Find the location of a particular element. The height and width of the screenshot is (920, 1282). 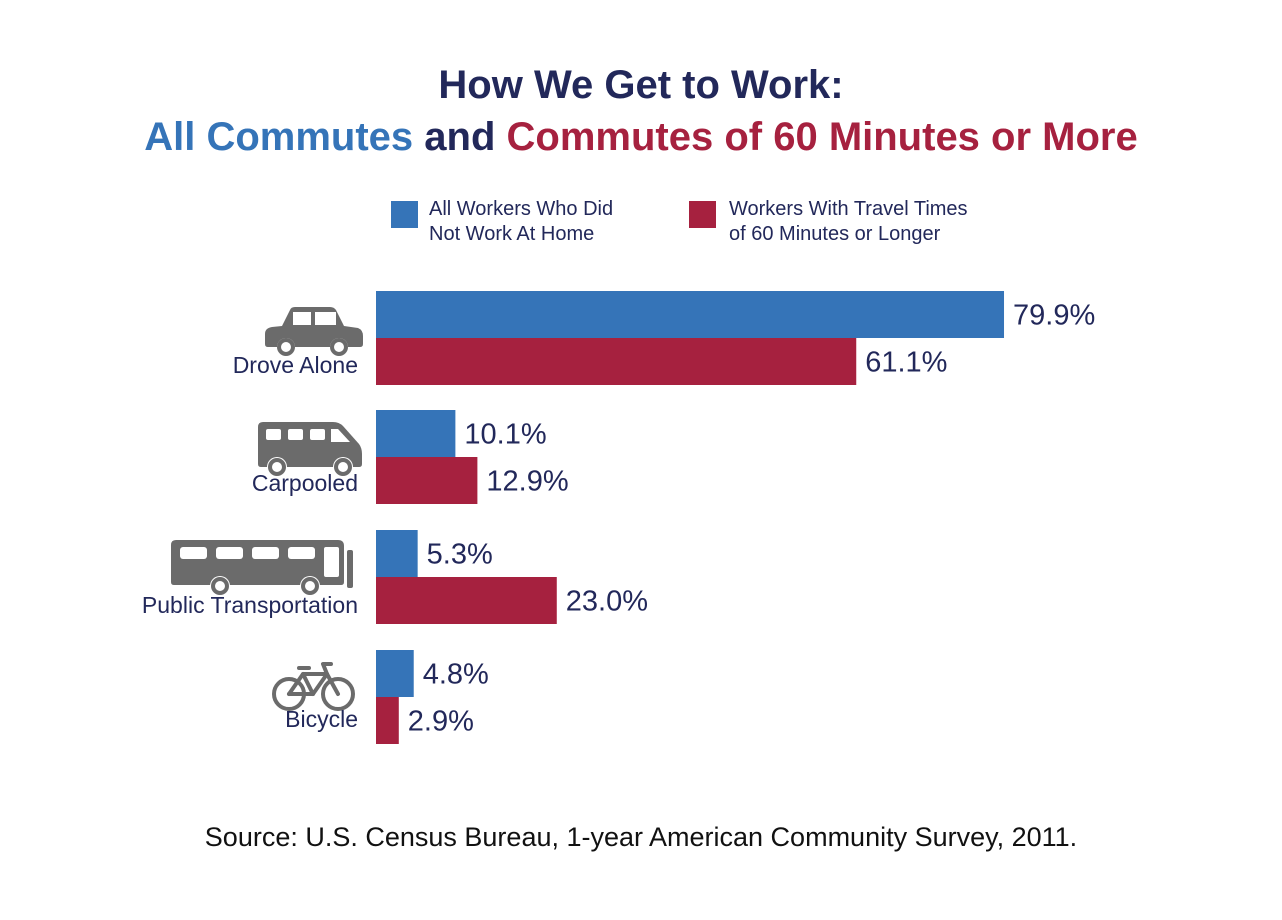

title-all-commutes: All Commutes is located at coordinates (279, 137).